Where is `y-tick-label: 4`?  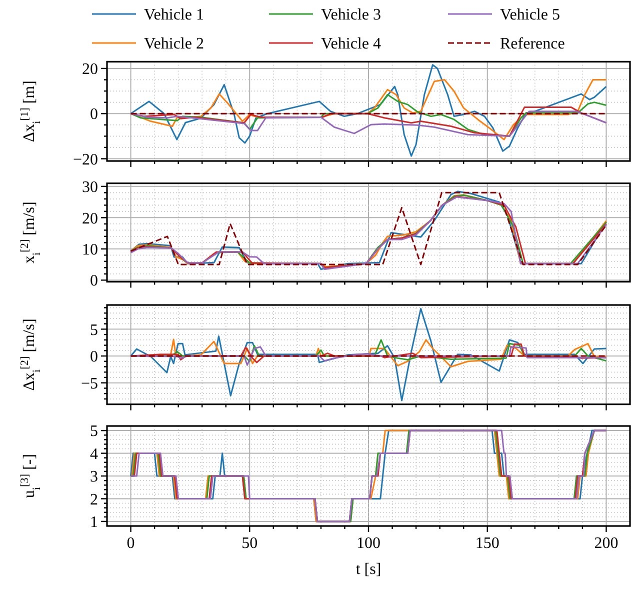 y-tick-label: 4 is located at coordinates (94, 454).